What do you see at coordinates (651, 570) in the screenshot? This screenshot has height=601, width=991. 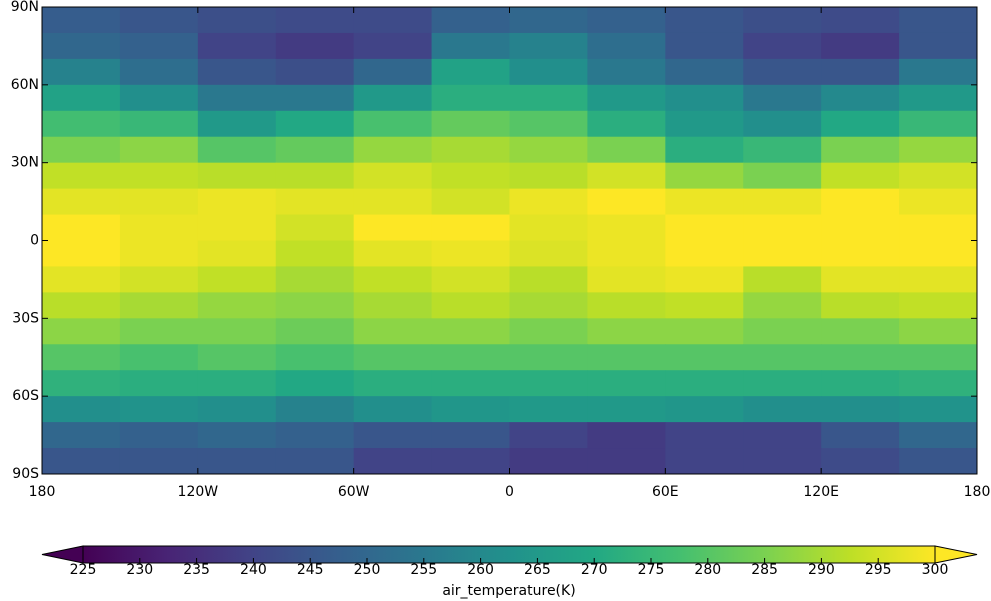 I see `colorbar-tick-label: 275` at bounding box center [651, 570].